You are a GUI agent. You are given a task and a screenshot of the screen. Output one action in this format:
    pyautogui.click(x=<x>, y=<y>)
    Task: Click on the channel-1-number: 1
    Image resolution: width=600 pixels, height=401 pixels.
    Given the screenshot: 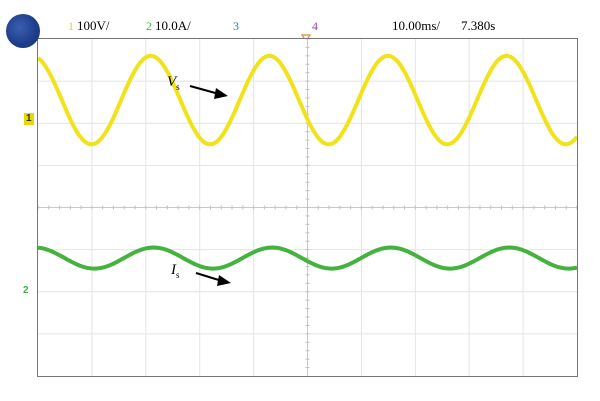 What is the action you would take?
    pyautogui.click(x=71, y=26)
    